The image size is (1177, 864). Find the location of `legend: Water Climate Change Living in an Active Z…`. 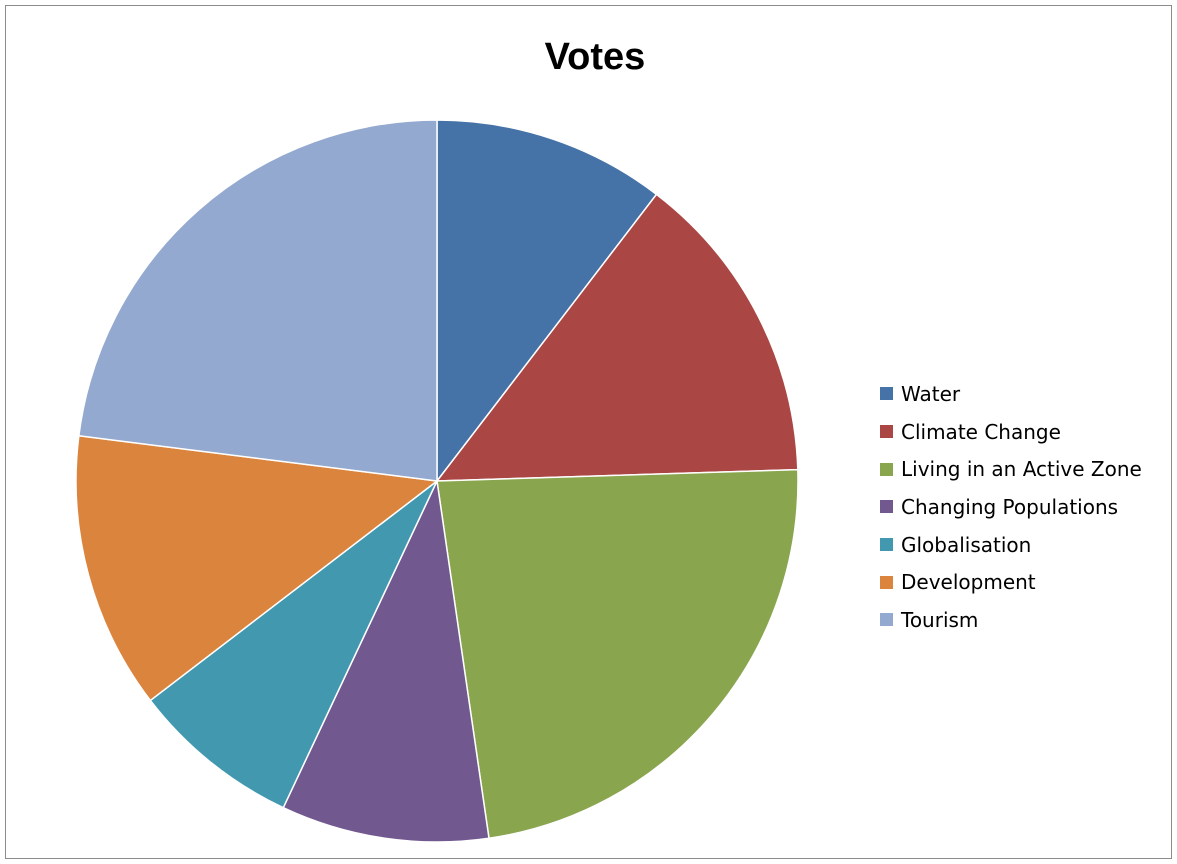

legend: Water Climate Change Living in an Active Z… is located at coordinates (1011, 507).